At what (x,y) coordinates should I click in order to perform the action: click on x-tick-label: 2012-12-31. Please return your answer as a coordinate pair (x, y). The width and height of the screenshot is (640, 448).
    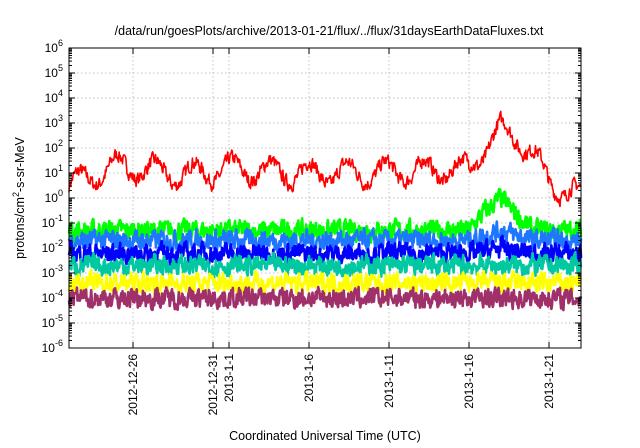
    Looking at the image, I should click on (213, 385).